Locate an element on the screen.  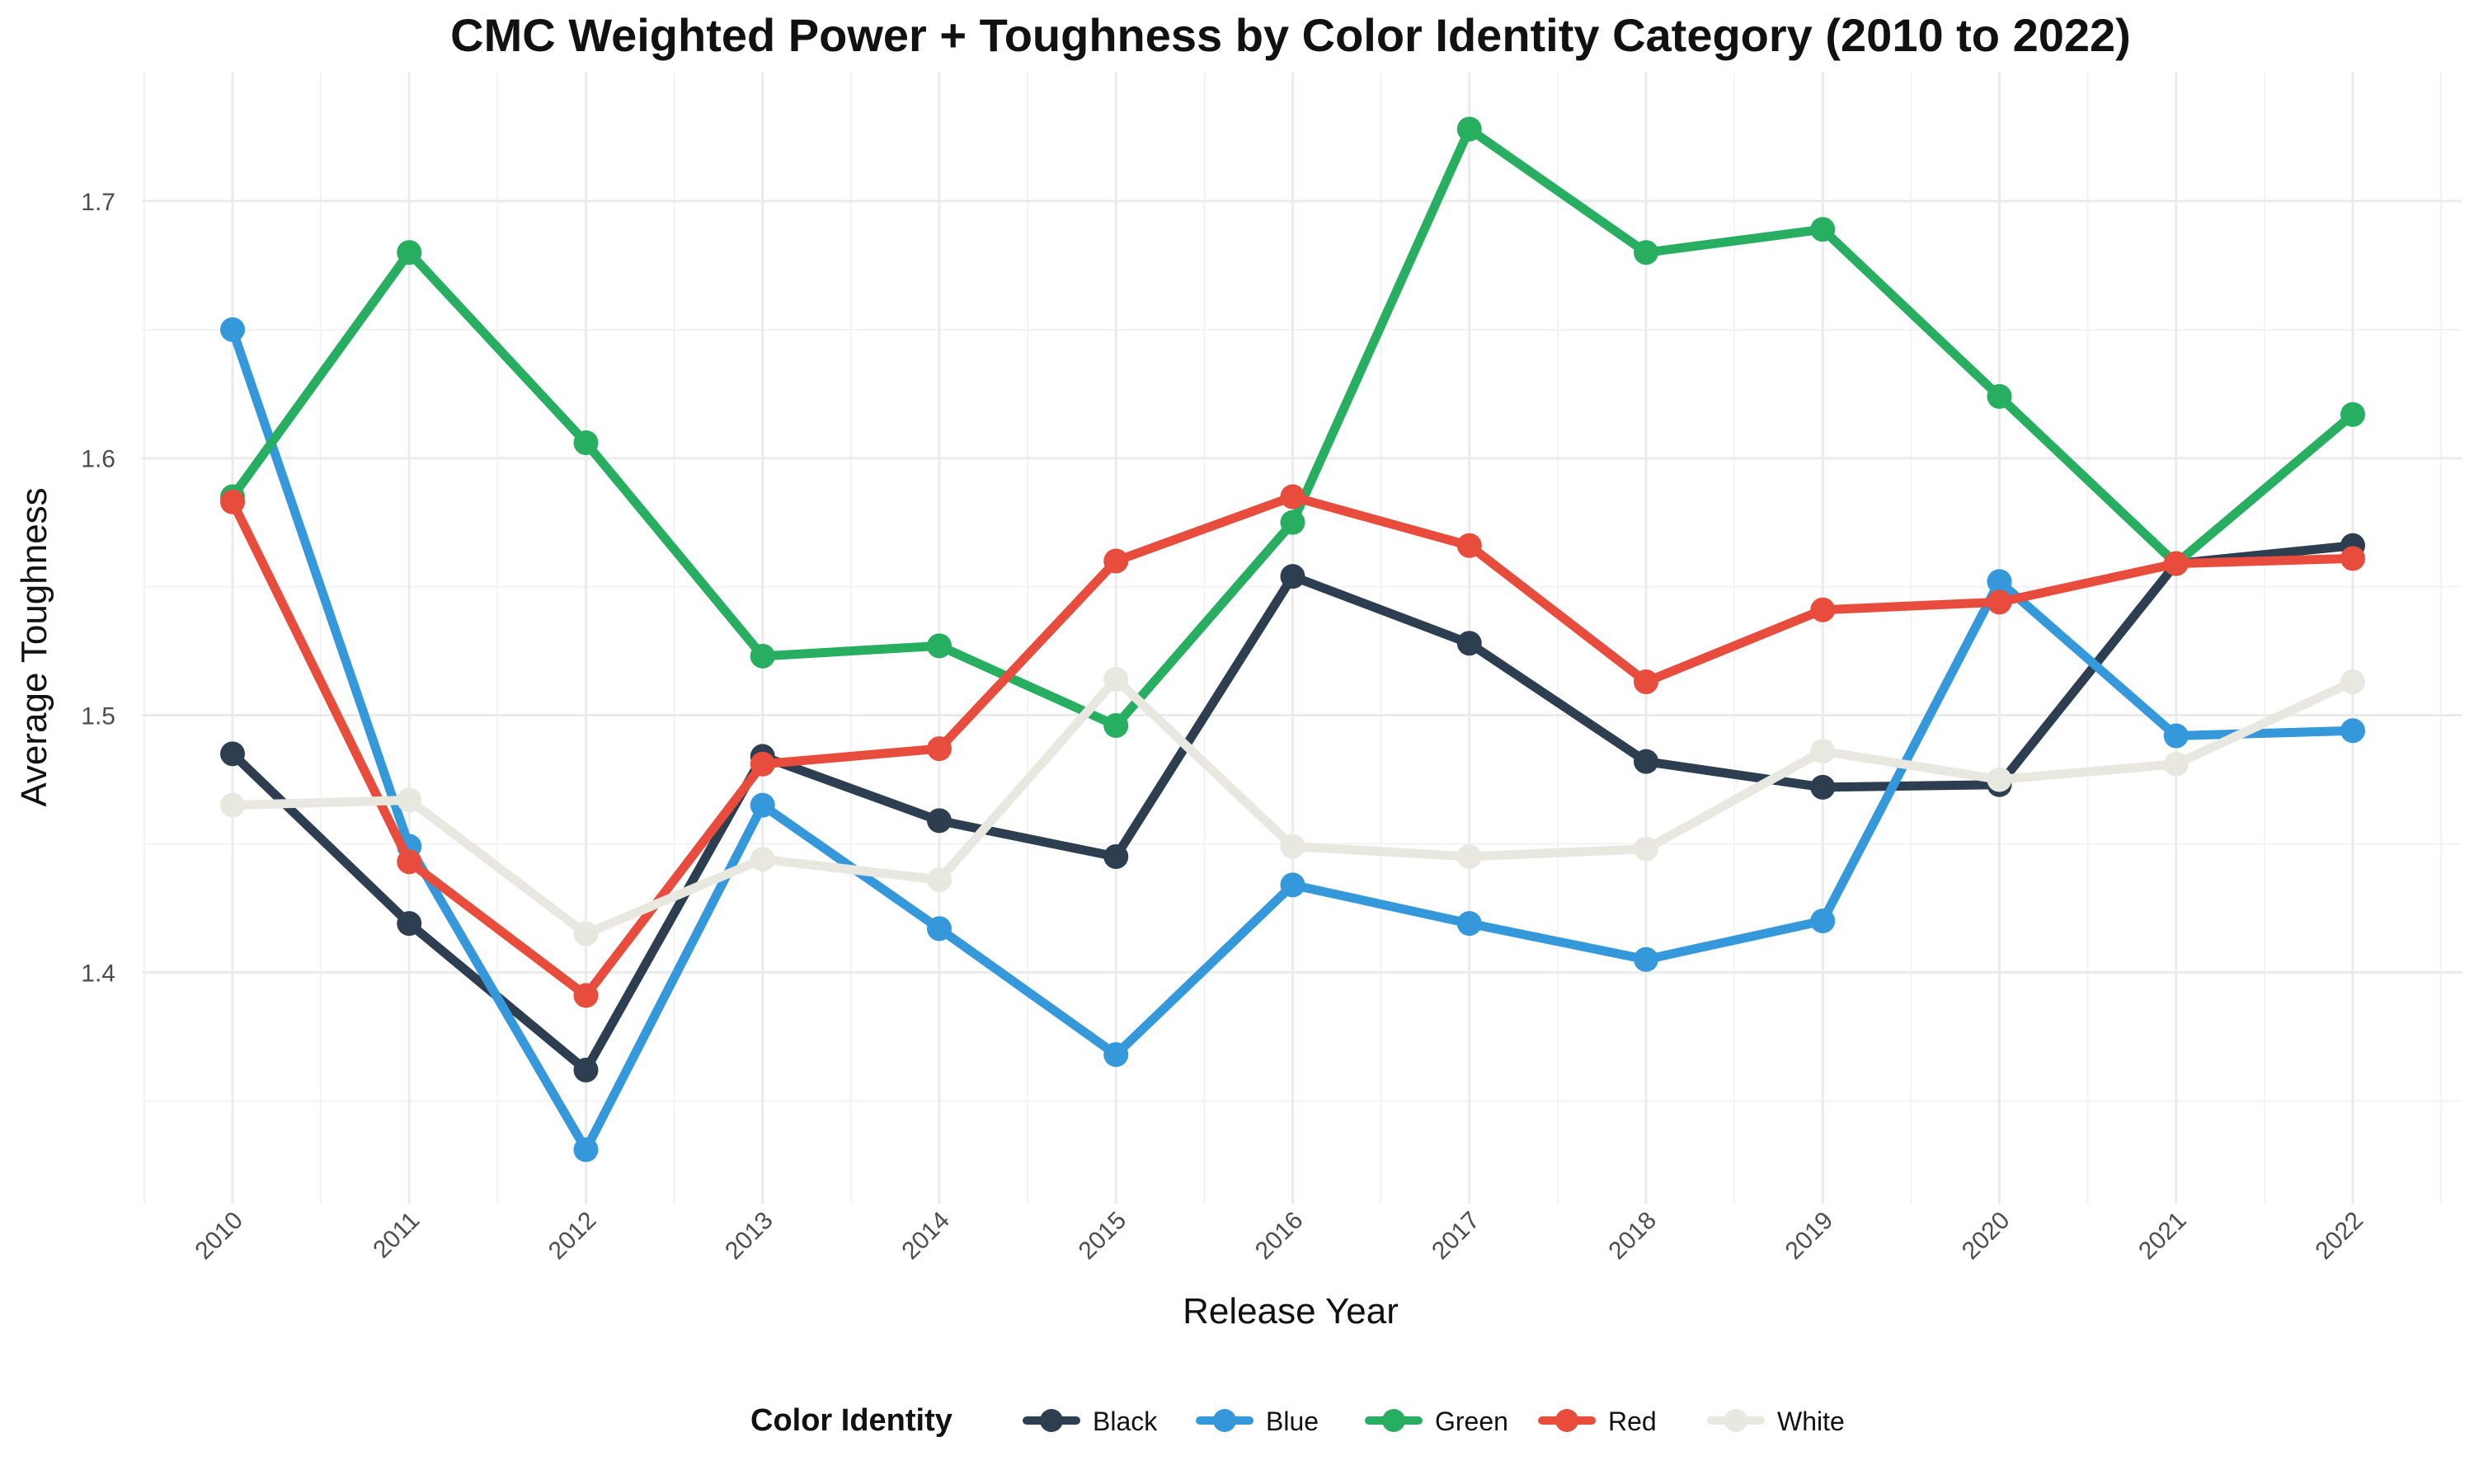
x-tick-label: 2013 is located at coordinates (749, 1236).